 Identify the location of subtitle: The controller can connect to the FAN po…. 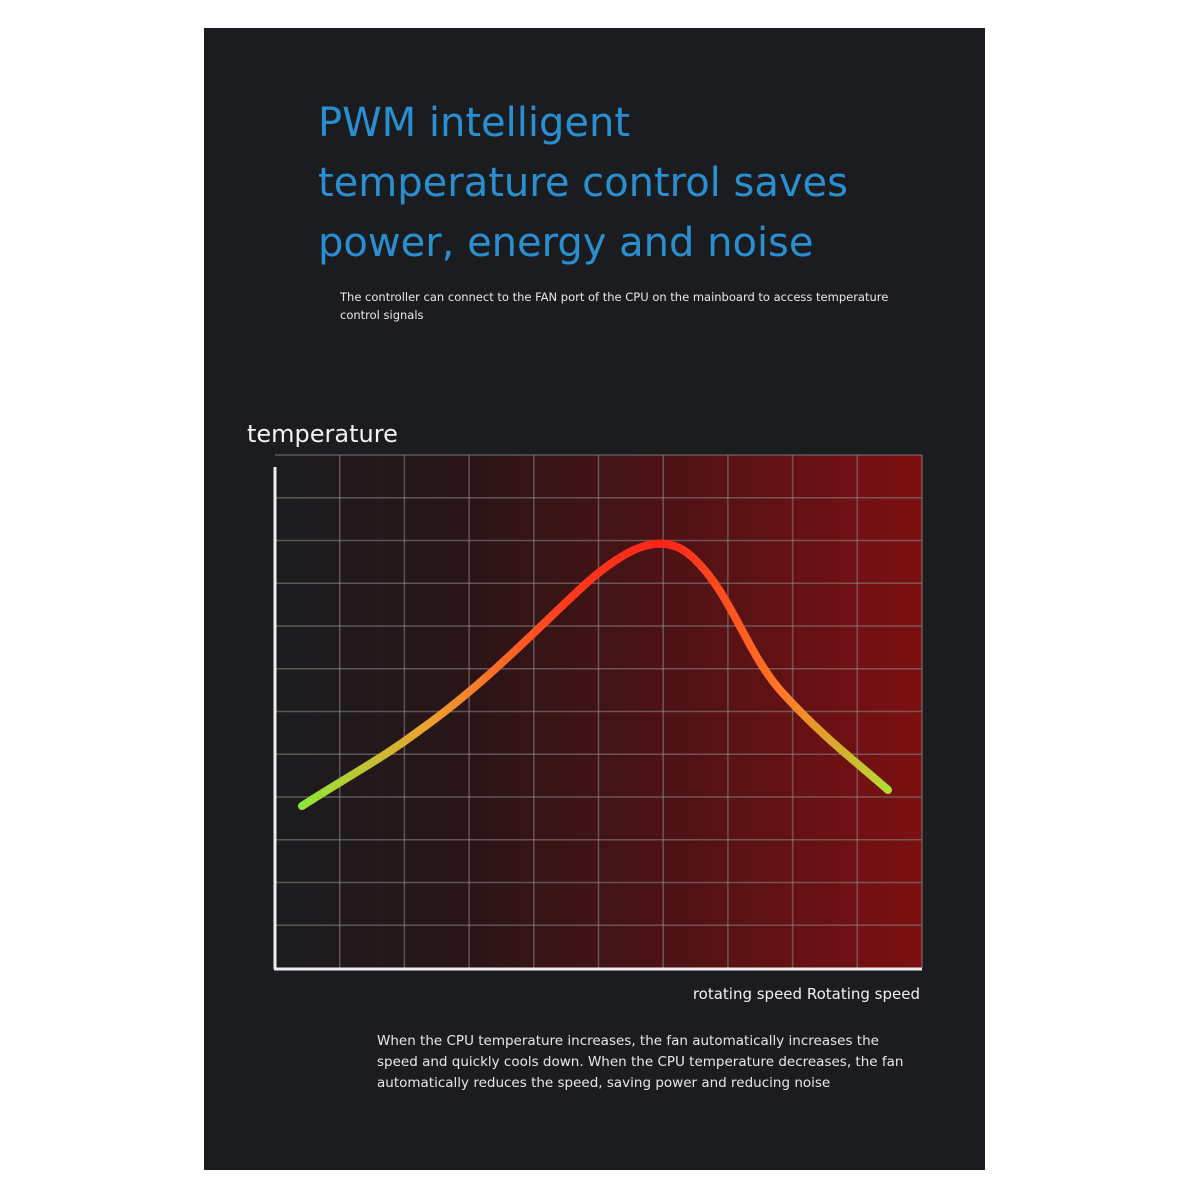
(614, 306).